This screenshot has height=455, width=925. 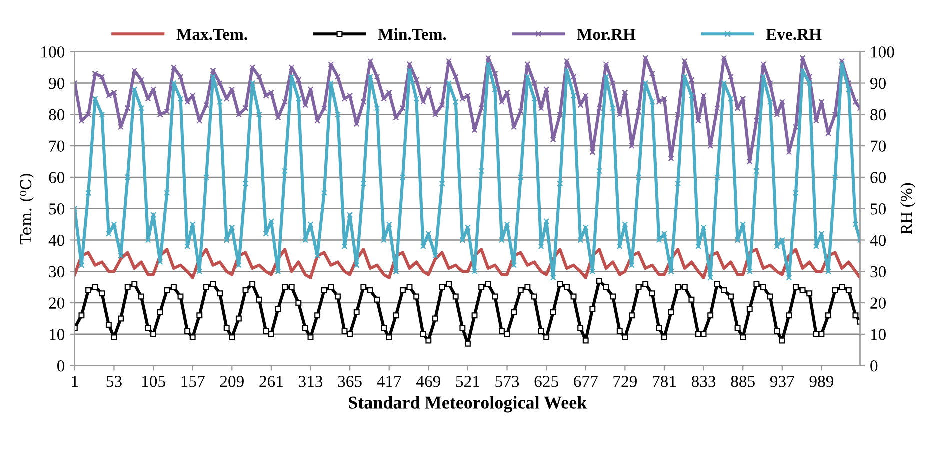 What do you see at coordinates (271, 382) in the screenshot?
I see `x-tick-label: 261` at bounding box center [271, 382].